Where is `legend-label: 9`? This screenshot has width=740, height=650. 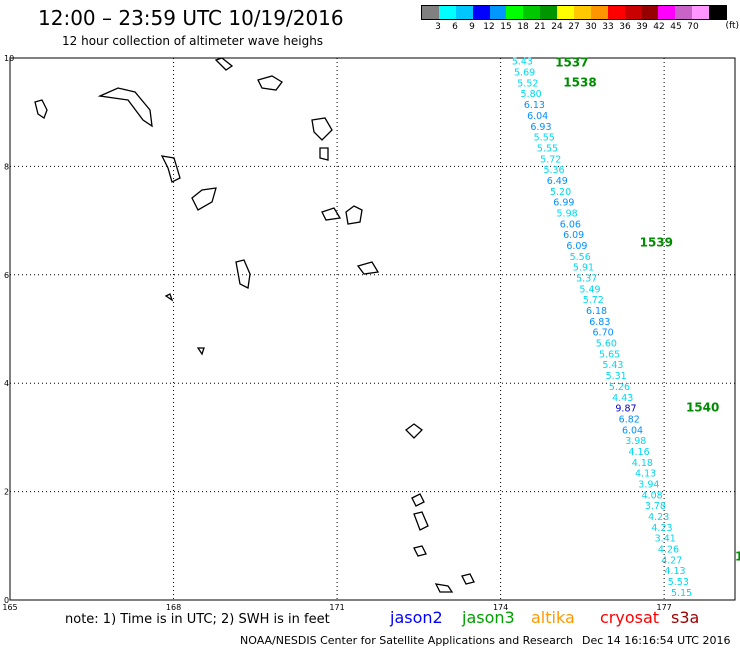 legend-label: 9 is located at coordinates (472, 27).